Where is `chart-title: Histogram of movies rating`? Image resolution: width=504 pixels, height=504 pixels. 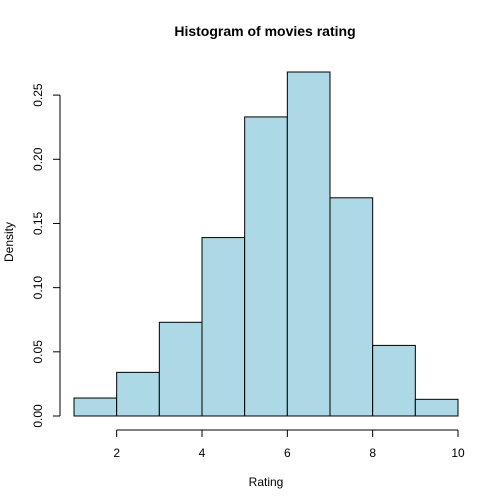
chart-title: Histogram of movies rating is located at coordinates (264, 31).